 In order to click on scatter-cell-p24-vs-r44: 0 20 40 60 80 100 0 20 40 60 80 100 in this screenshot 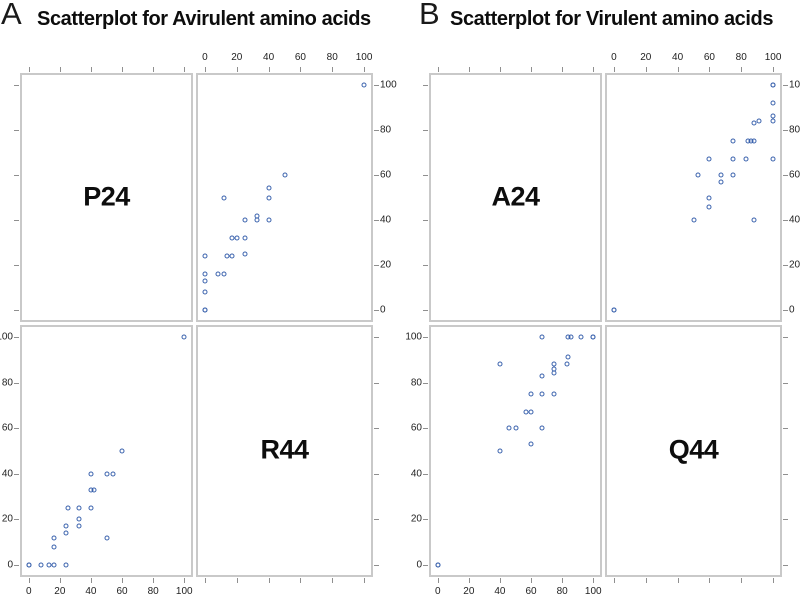, I will do `click(96, 461)`.